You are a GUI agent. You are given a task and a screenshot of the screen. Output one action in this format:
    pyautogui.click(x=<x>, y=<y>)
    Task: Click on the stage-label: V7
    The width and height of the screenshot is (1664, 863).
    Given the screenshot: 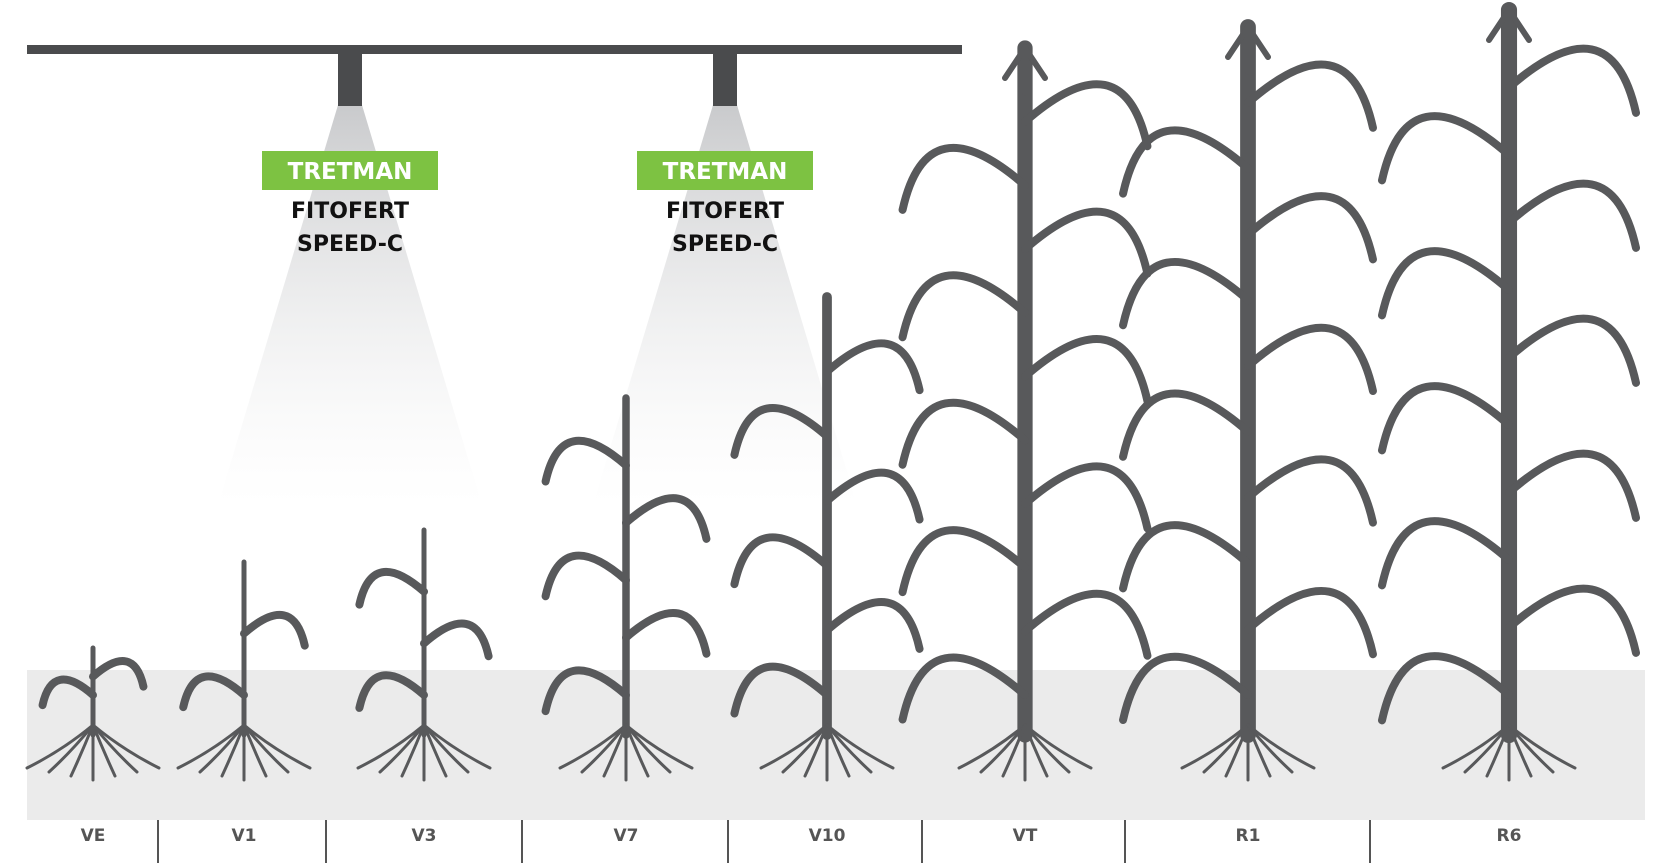 What is the action you would take?
    pyautogui.click(x=626, y=836)
    